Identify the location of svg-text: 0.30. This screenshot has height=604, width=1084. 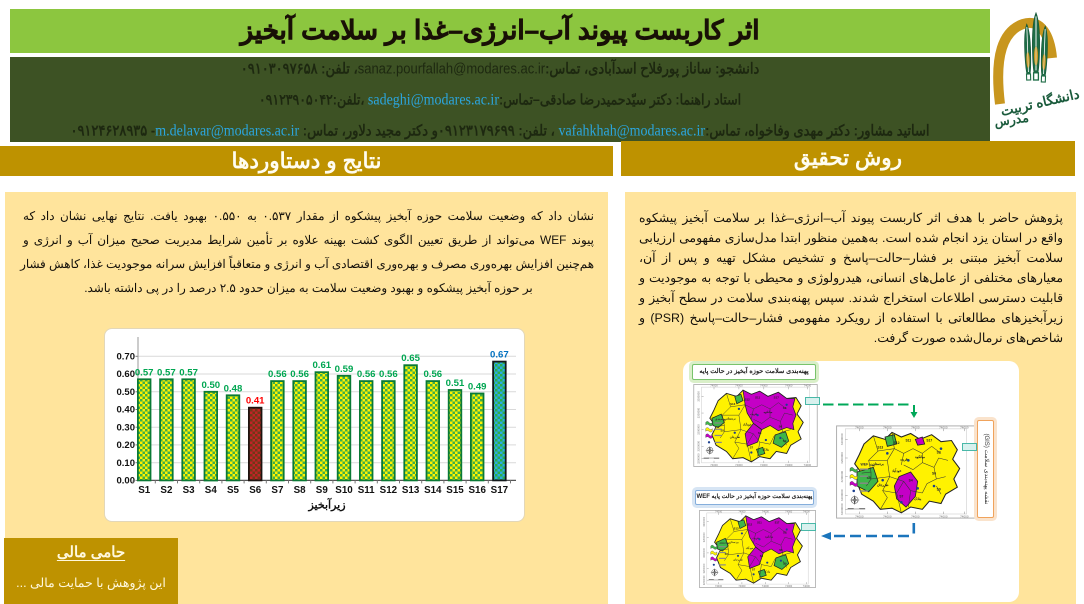
(126, 427).